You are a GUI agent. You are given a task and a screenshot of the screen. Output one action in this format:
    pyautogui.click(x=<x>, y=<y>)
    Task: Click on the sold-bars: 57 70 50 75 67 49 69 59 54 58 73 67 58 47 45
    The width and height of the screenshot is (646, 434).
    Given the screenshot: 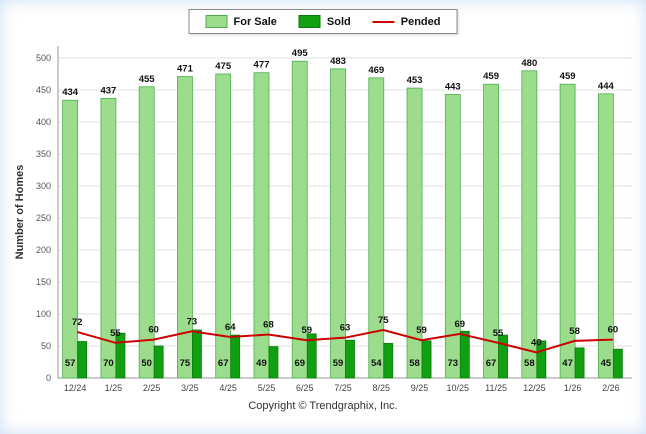 What is the action you would take?
    pyautogui.click(x=344, y=354)
    